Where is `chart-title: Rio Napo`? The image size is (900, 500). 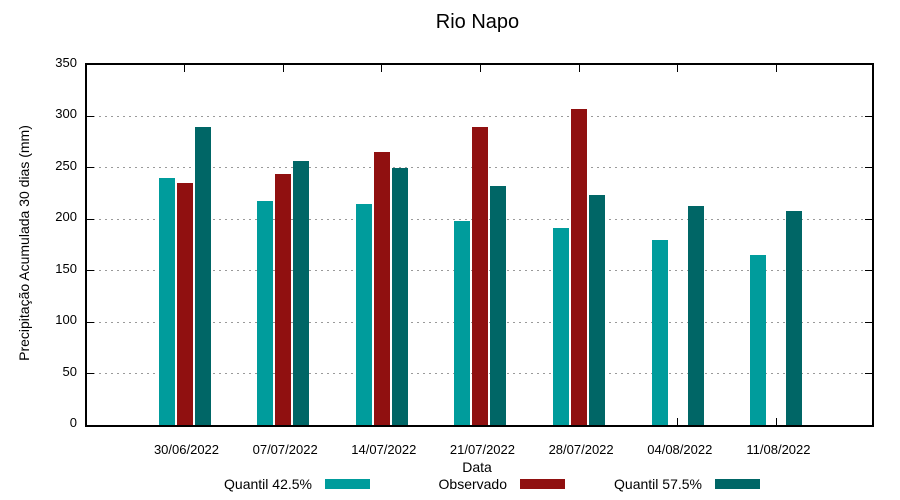 chart-title: Rio Napo is located at coordinates (477, 22).